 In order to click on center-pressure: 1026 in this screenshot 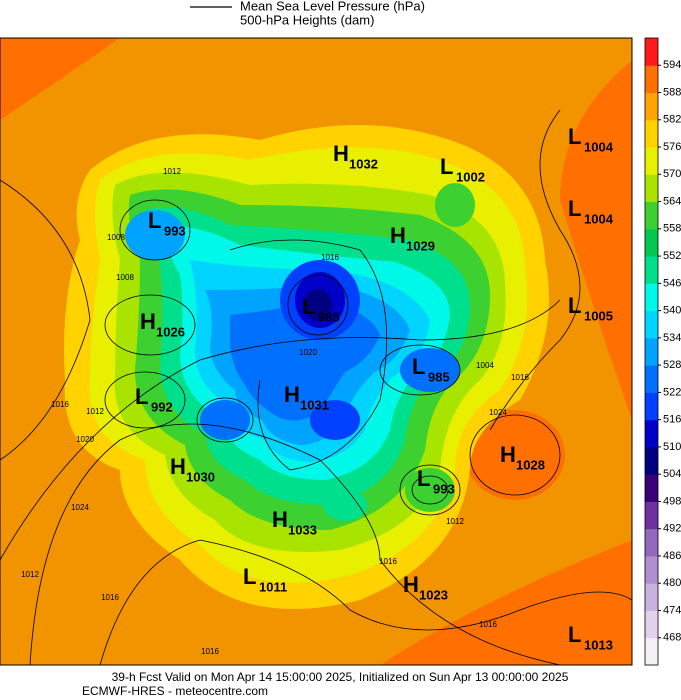, I will do `click(170, 331)`.